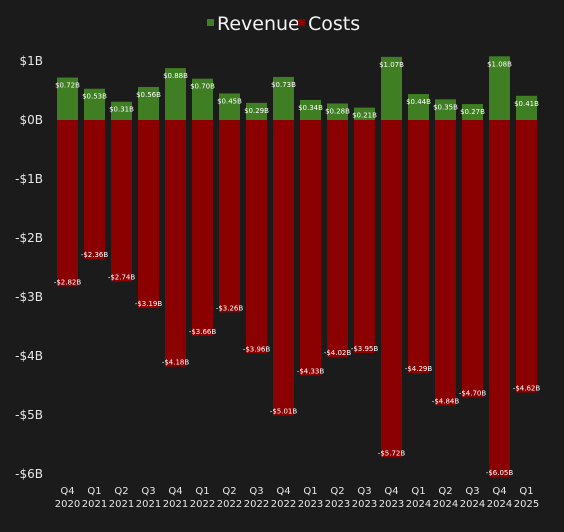  What do you see at coordinates (284, 412) in the screenshot?
I see `costs-data-label: -$5.01B` at bounding box center [284, 412].